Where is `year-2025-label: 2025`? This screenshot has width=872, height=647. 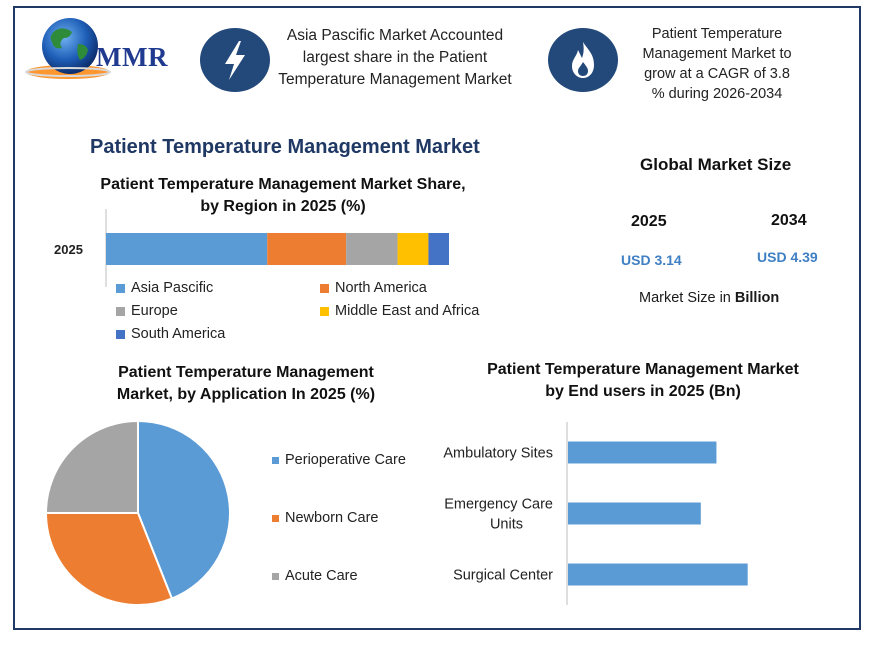
year-2025-label: 2025 is located at coordinates (649, 221).